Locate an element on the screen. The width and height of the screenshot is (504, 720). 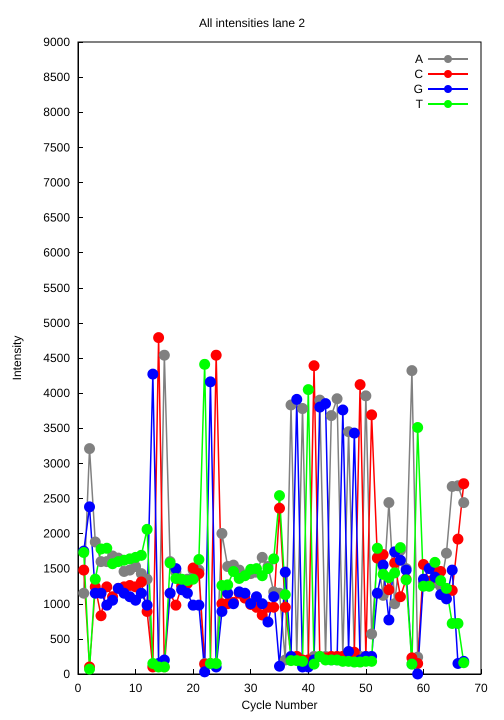
y-tick-label: 1000 is located at coordinates (56, 603).